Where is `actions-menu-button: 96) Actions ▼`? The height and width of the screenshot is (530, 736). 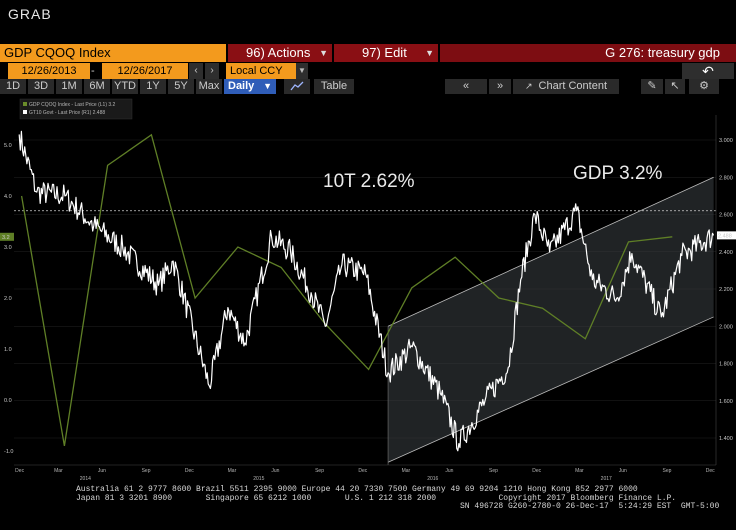 actions-menu-button: 96) Actions ▼ is located at coordinates (280, 53).